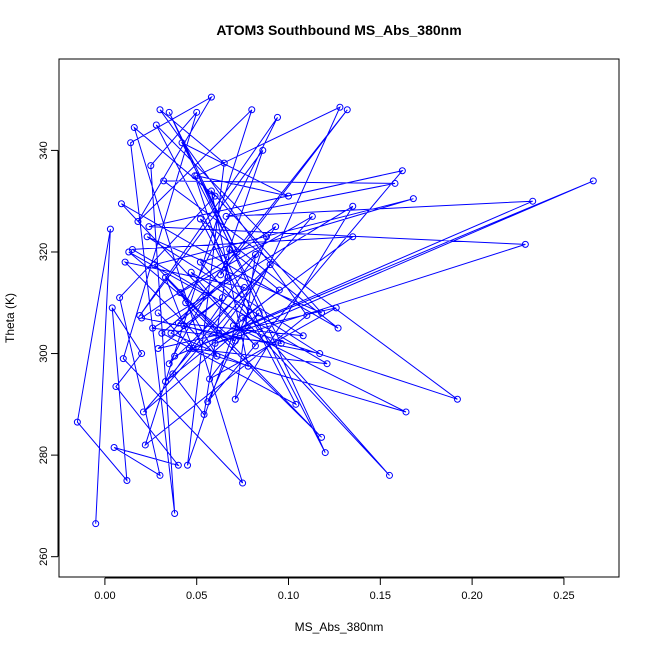  I want to click on chart-title: ATOM3 Southbound MS_Abs_380nm, so click(338, 30).